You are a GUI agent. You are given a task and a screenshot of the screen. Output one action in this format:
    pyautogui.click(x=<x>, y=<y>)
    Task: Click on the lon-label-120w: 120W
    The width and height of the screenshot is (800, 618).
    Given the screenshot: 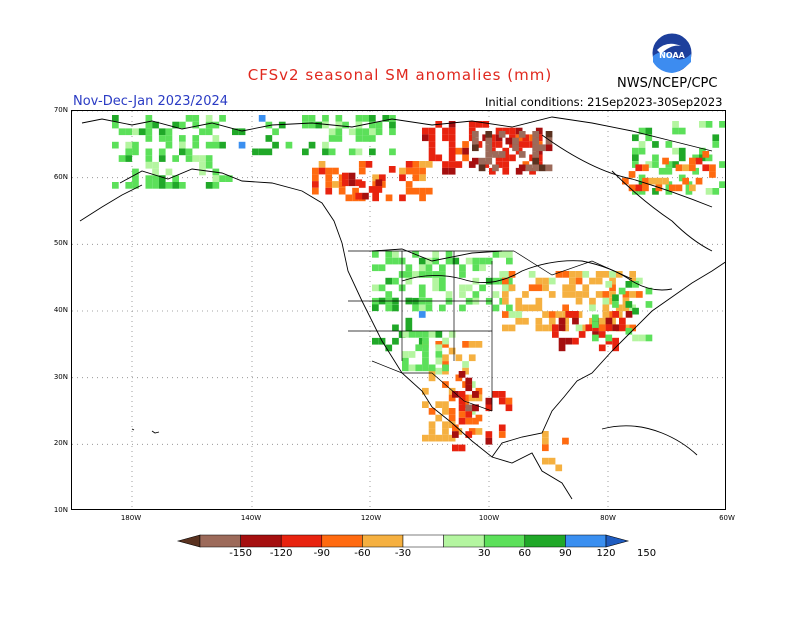 What is the action you would take?
    pyautogui.click(x=371, y=518)
    